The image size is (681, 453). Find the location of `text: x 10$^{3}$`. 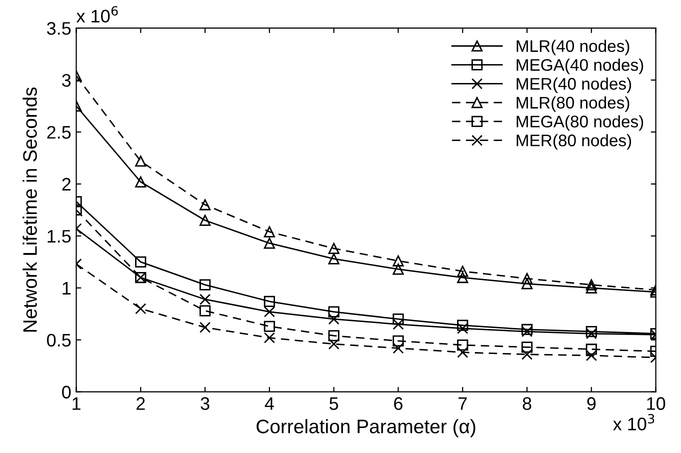

text: x 10$^{3}$ is located at coordinates (633, 422).